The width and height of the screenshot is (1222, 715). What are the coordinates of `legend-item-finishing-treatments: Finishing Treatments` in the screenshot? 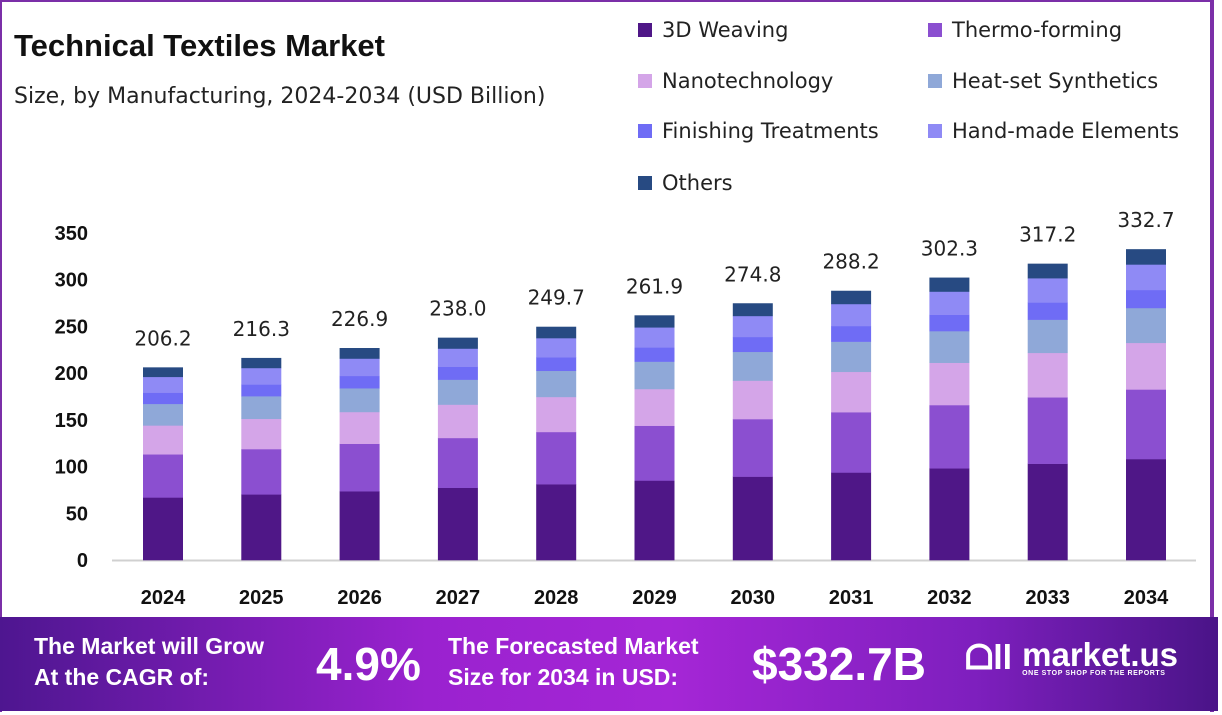 It's located at (758, 131).